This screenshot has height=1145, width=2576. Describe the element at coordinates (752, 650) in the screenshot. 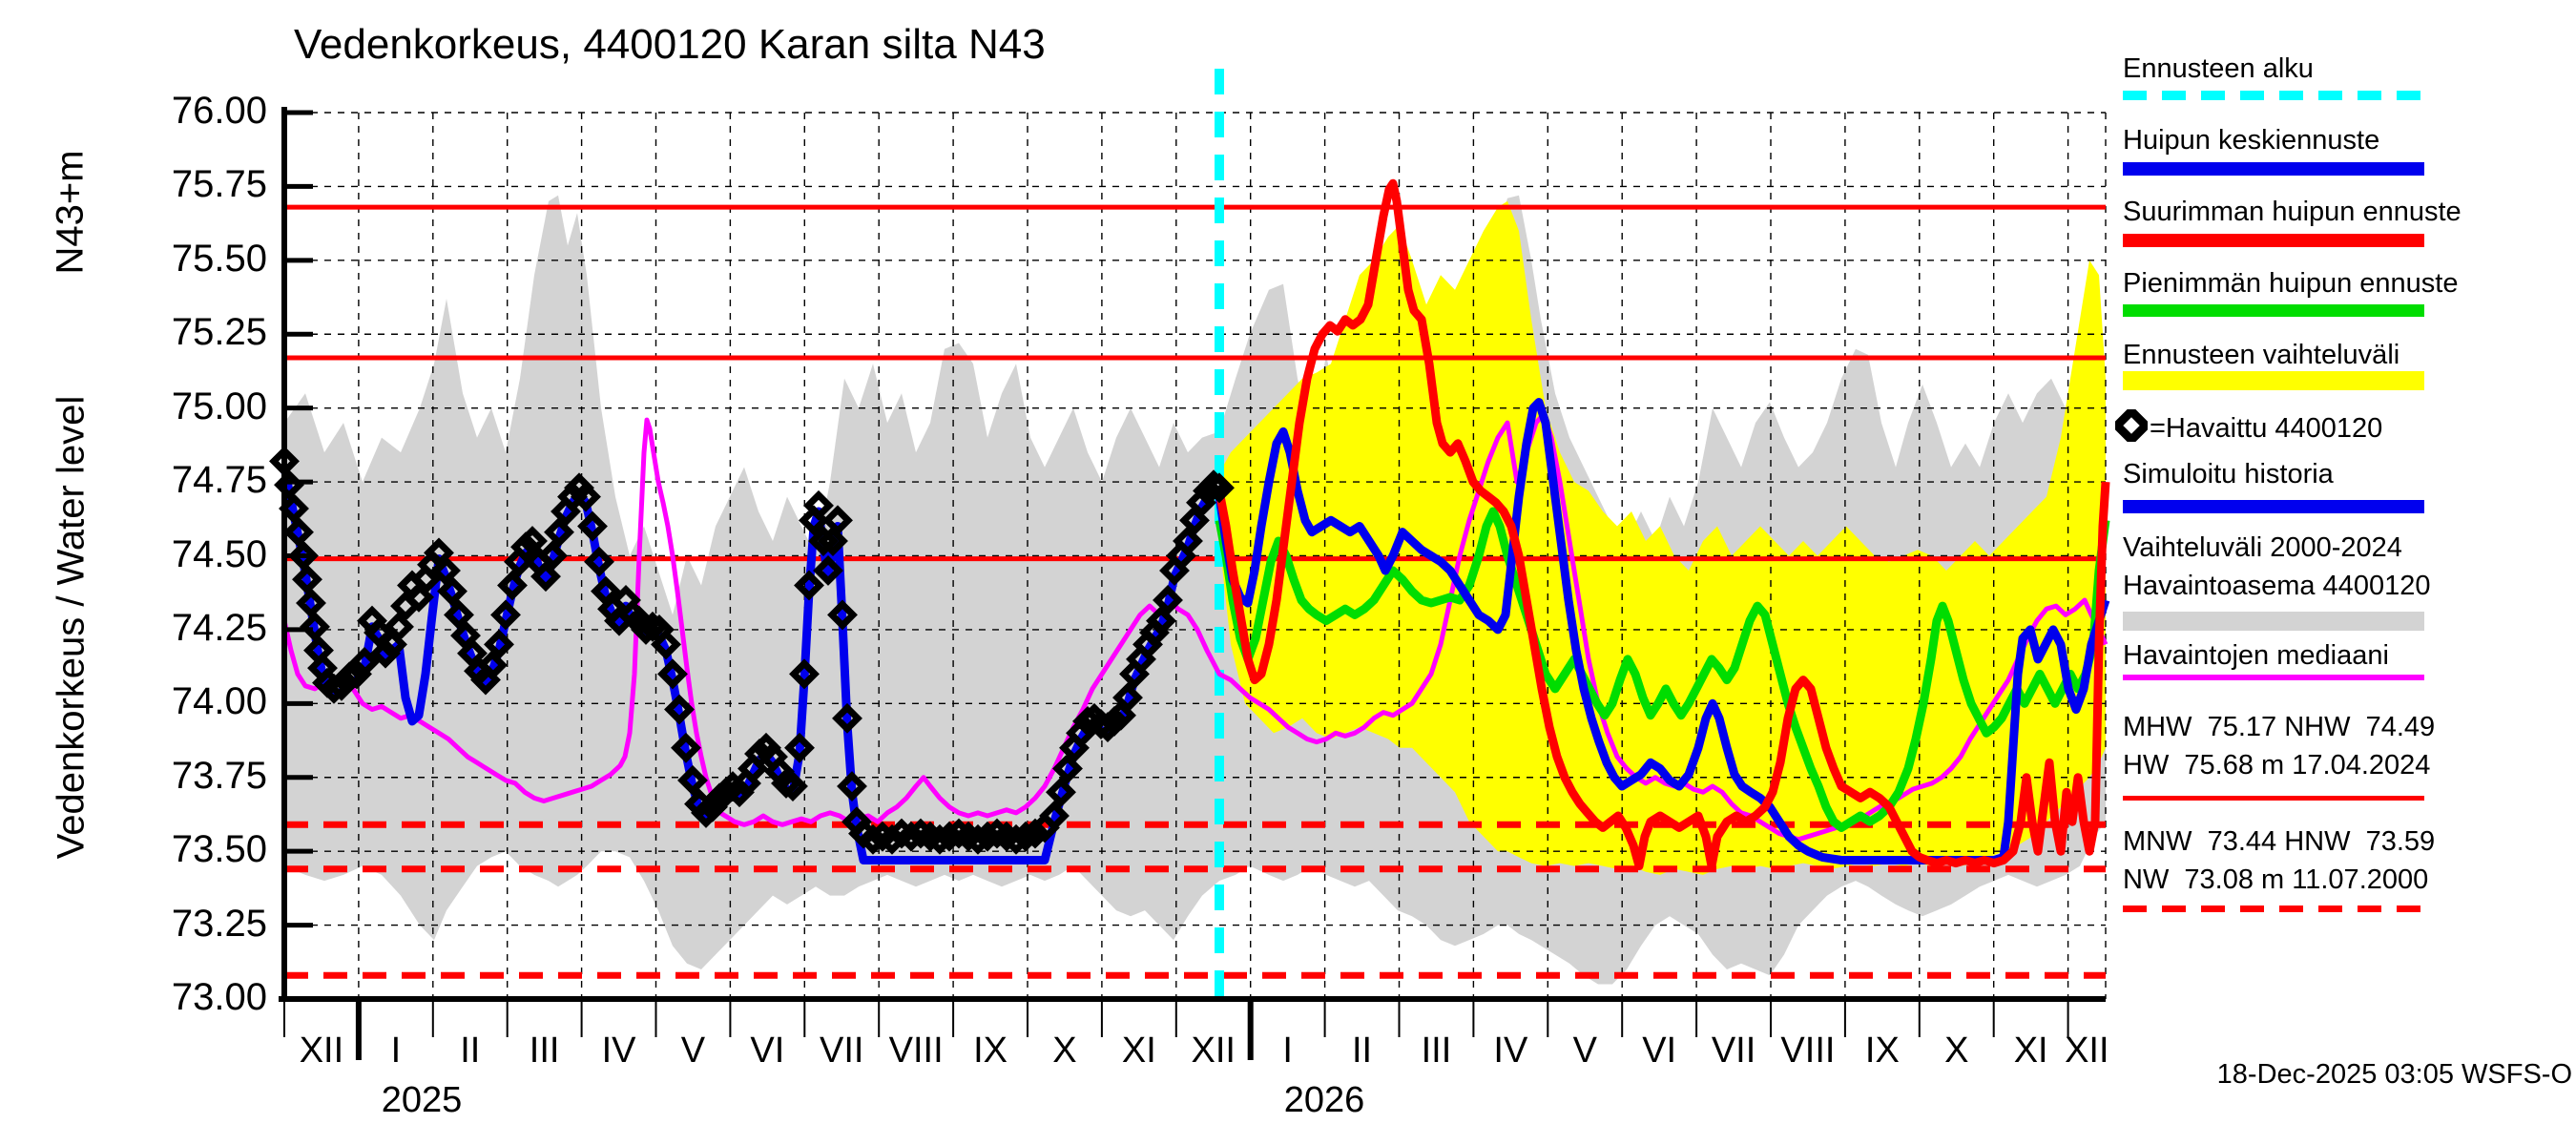

I see `observed-diamond-markers` at that location.